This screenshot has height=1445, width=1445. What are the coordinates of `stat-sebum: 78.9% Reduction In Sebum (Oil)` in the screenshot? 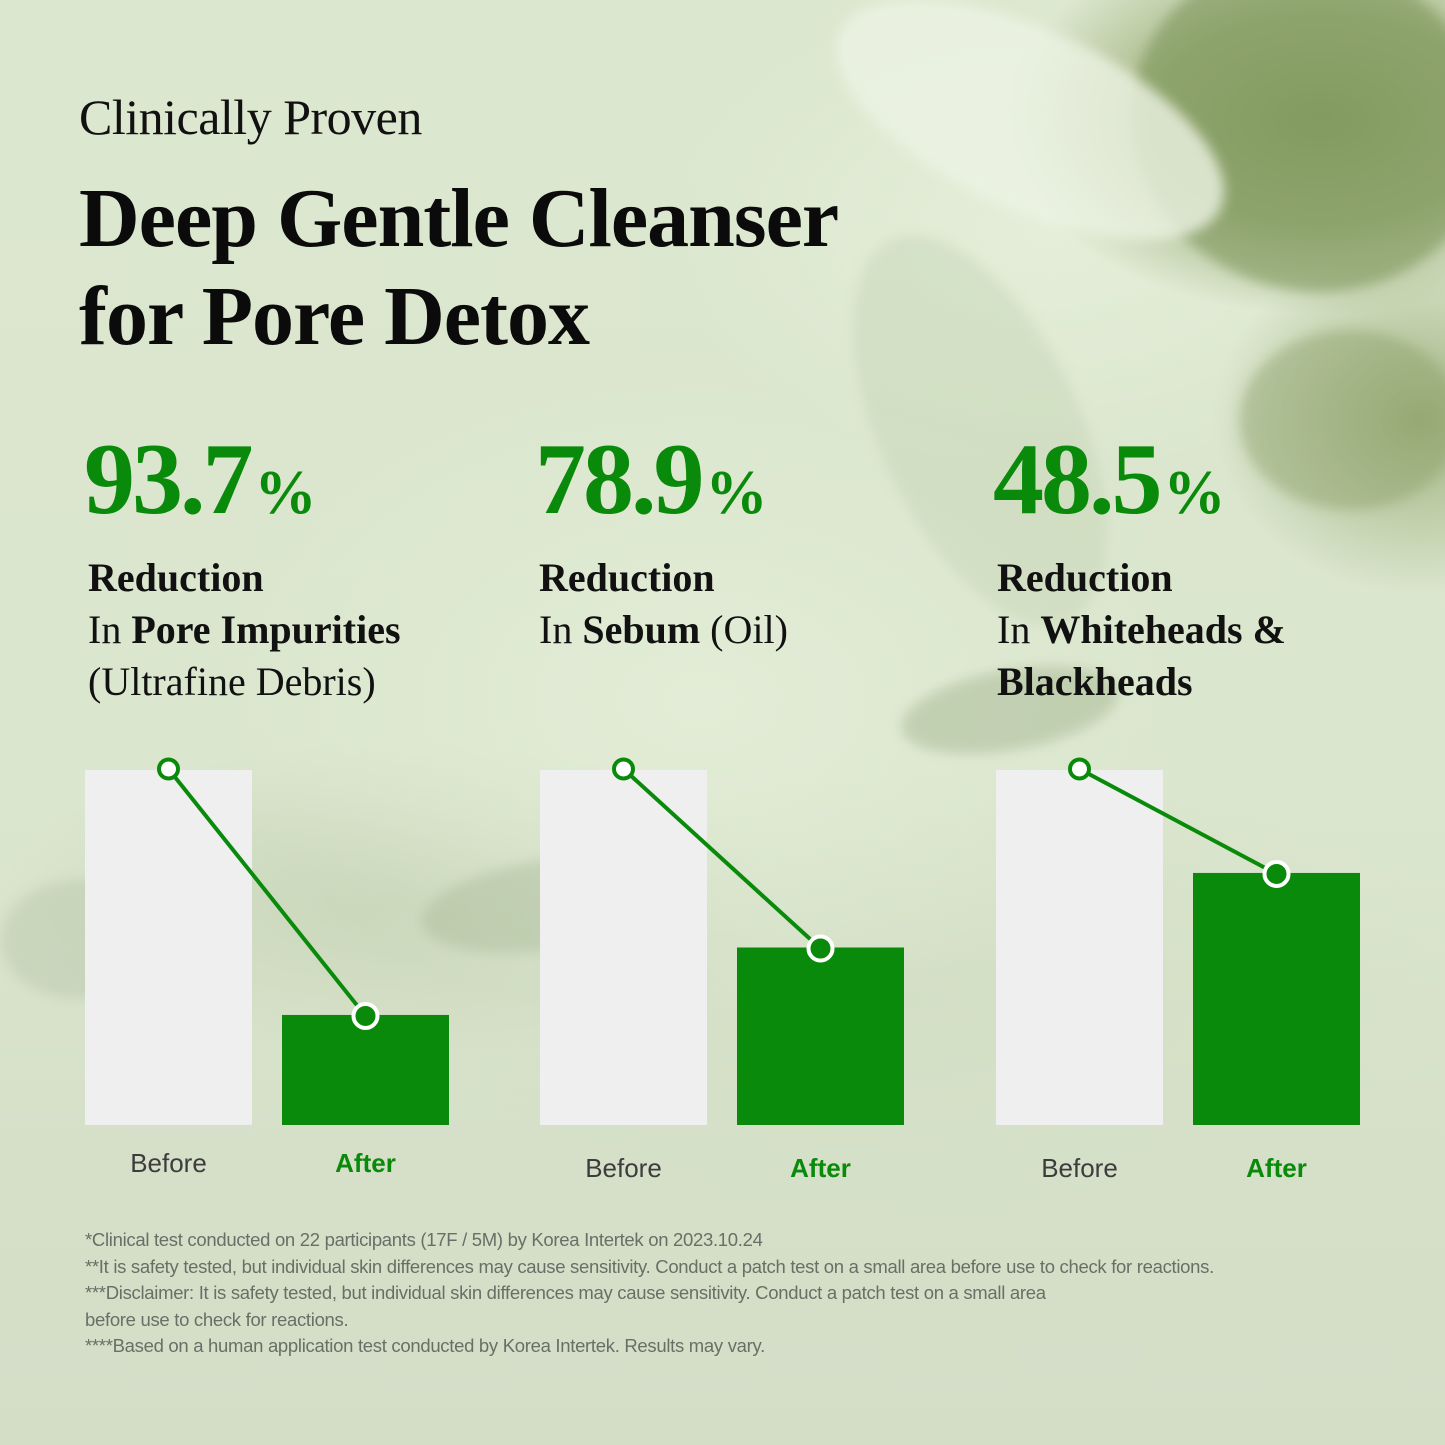 It's located at (755, 540).